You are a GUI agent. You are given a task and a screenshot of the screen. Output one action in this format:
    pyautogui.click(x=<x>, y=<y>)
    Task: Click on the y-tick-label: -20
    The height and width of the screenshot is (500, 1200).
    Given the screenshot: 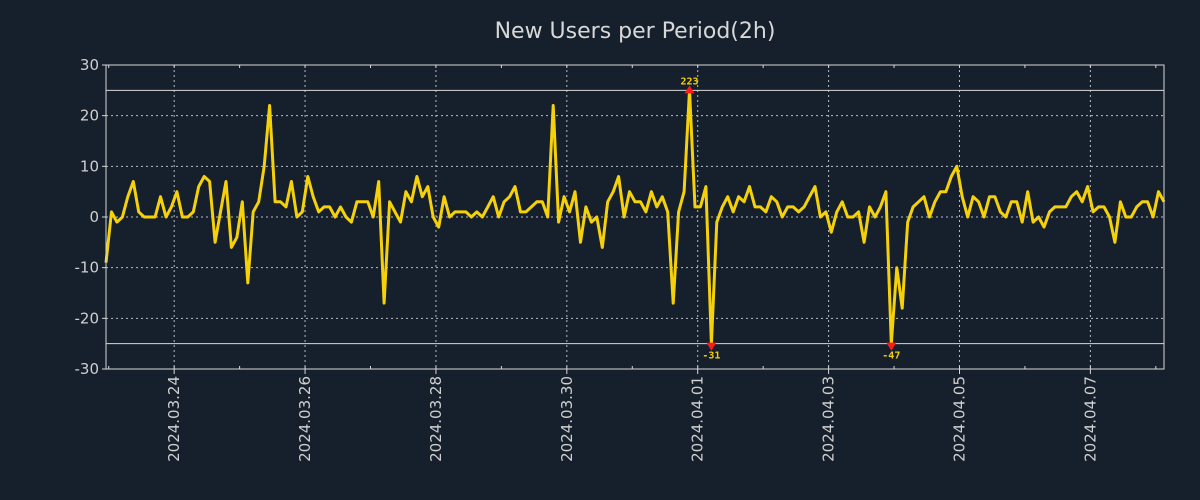 What is the action you would take?
    pyautogui.click(x=87, y=318)
    